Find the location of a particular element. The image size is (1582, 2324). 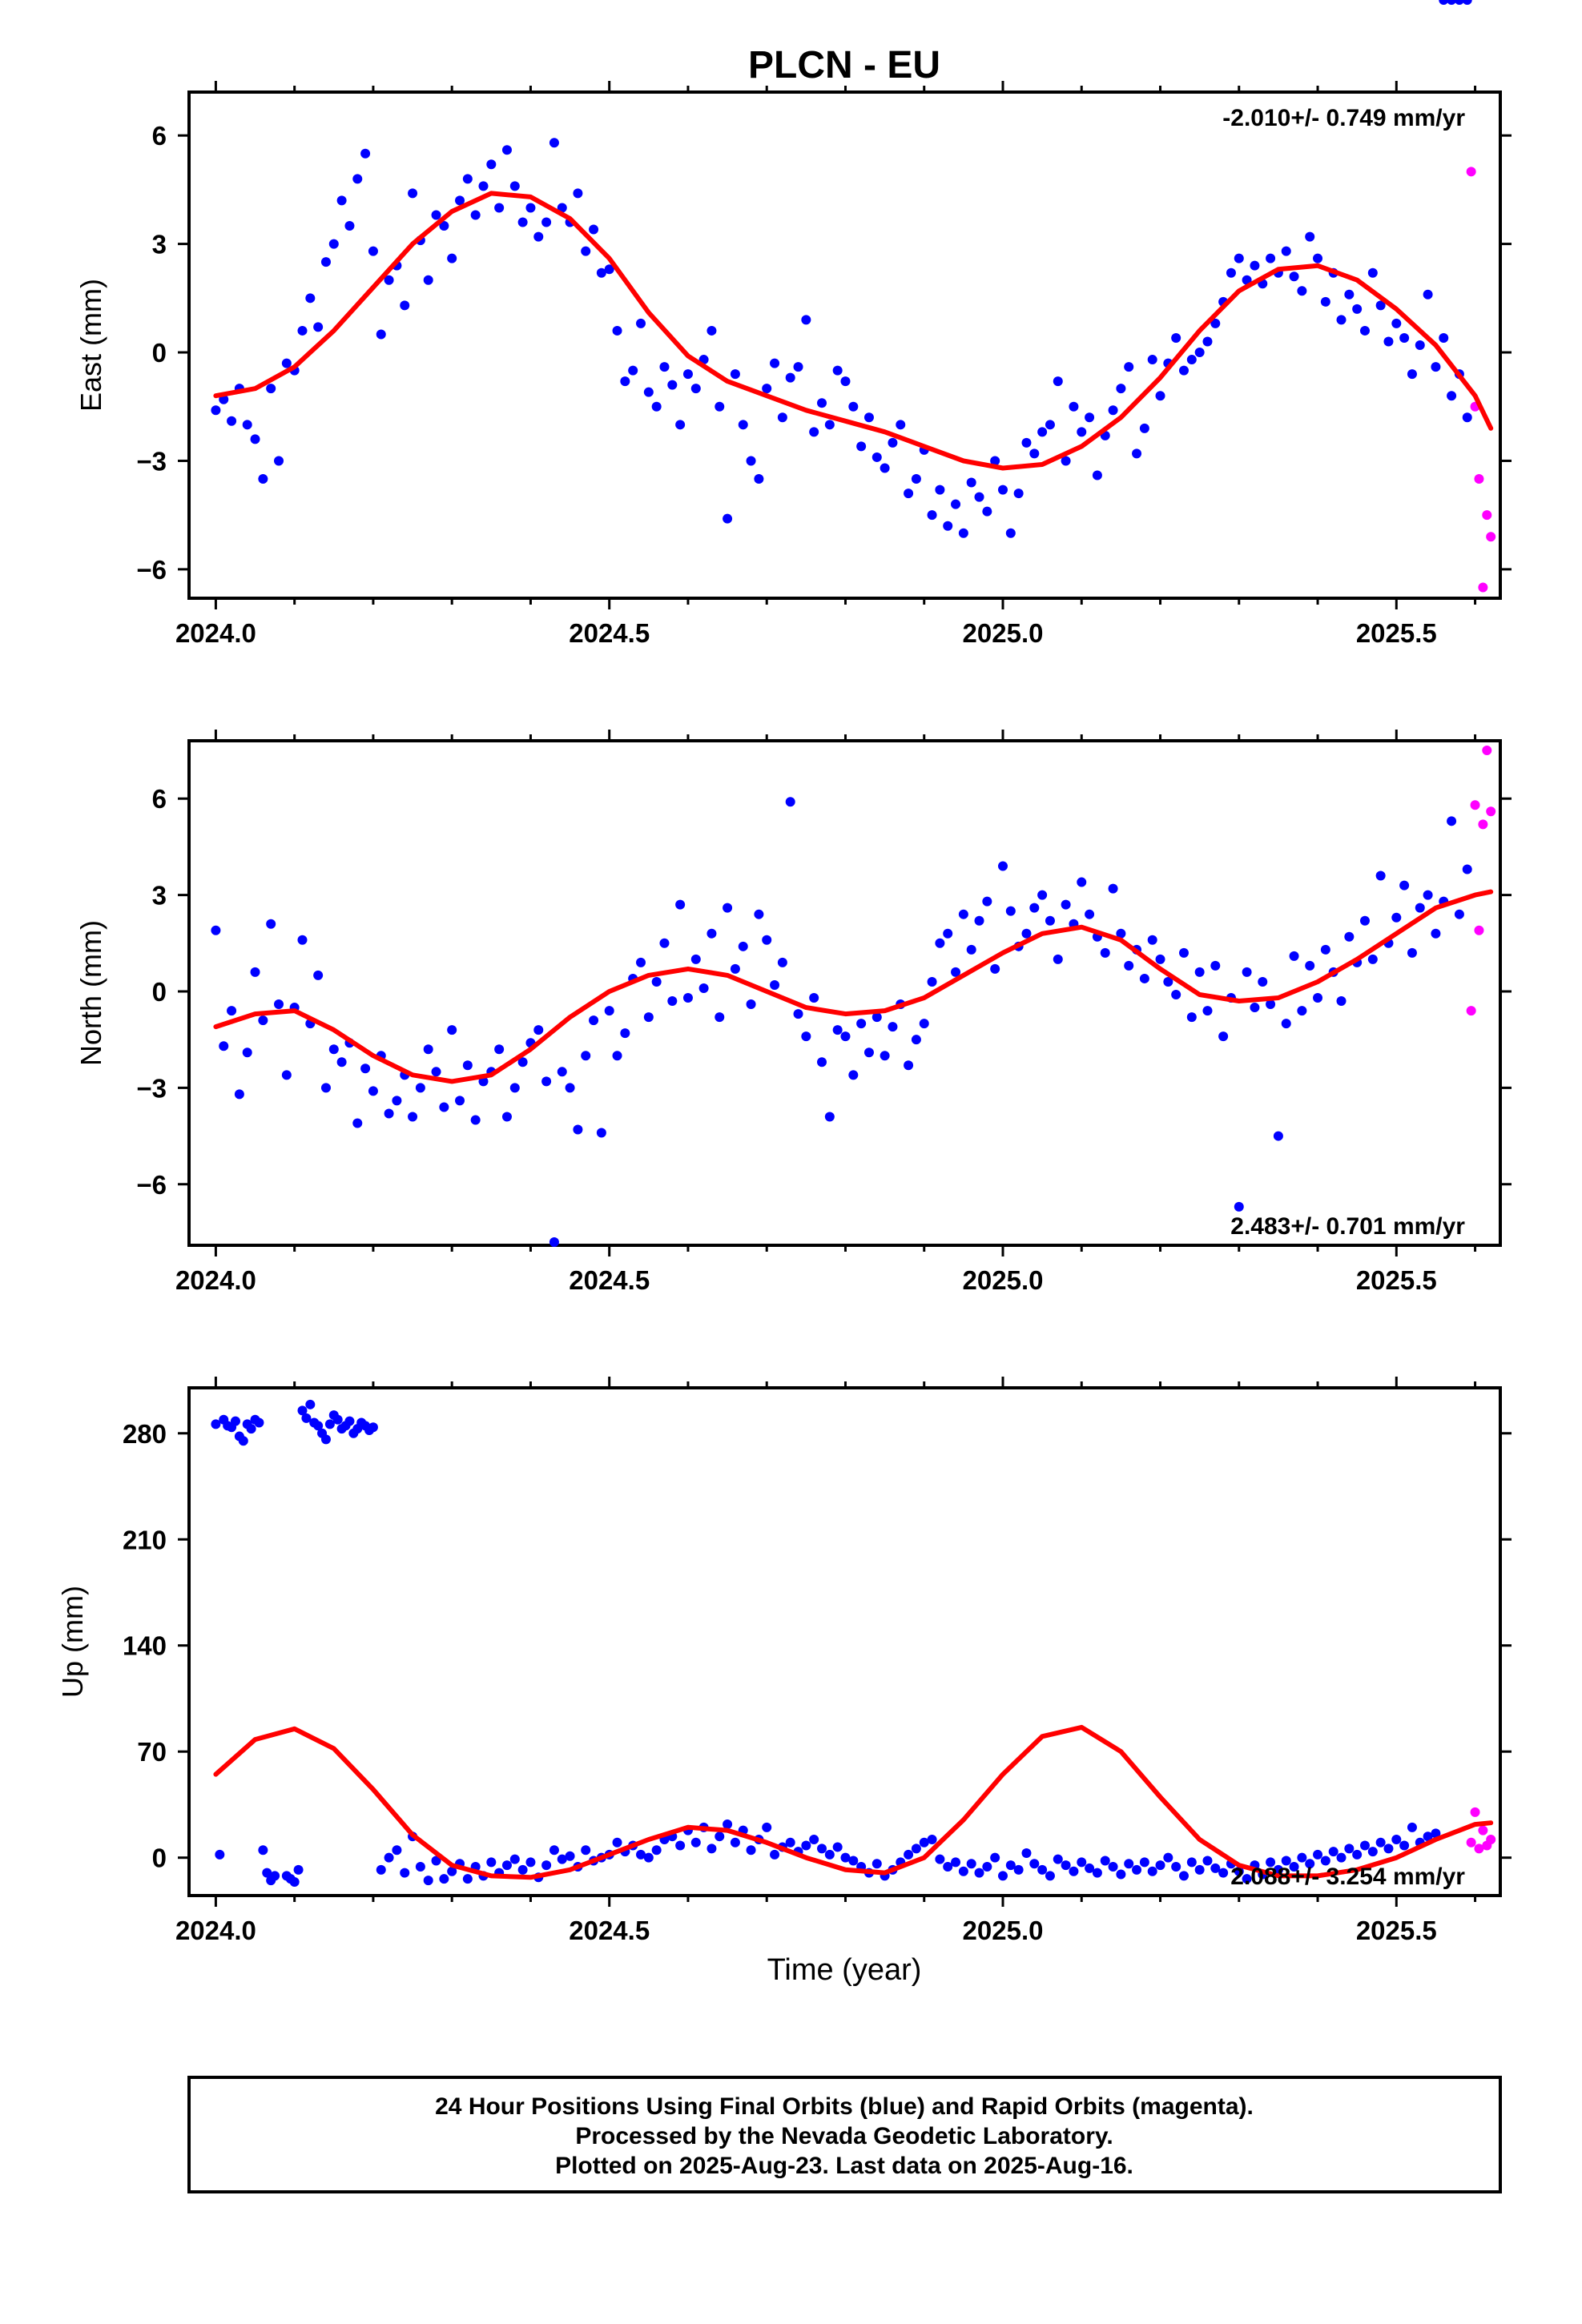

north-point-rapid is located at coordinates (1483, 825).